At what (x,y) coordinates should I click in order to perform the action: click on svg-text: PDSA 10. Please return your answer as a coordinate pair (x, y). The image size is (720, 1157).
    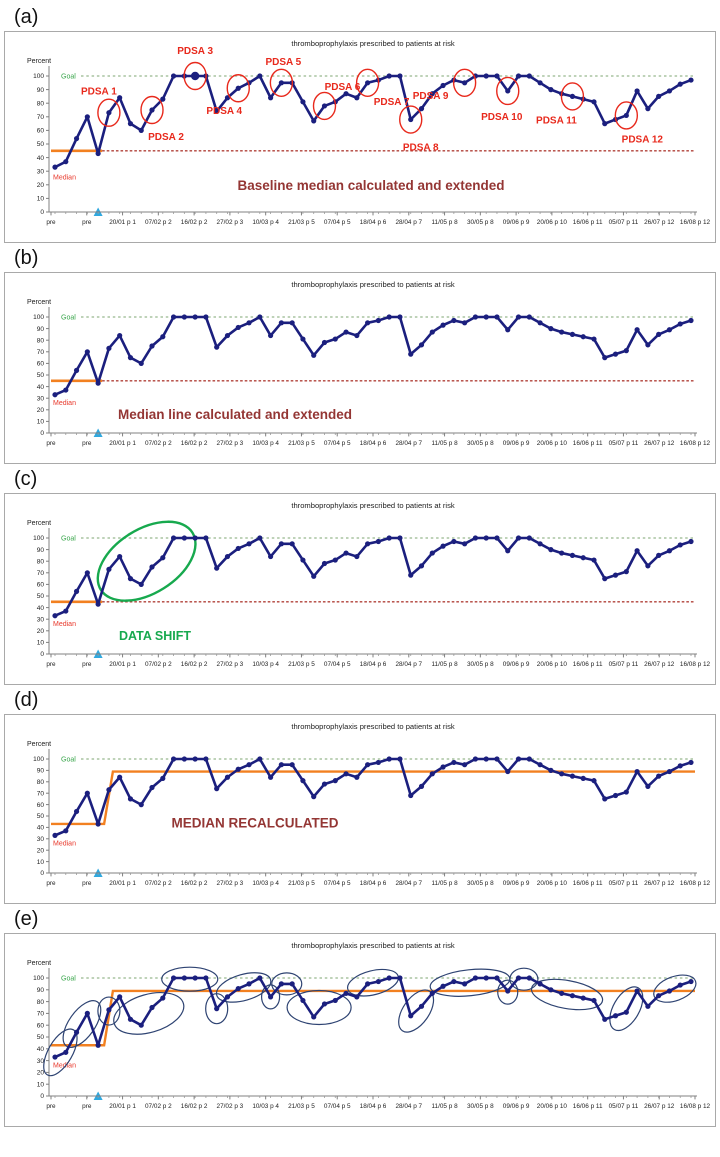
    Looking at the image, I should click on (502, 117).